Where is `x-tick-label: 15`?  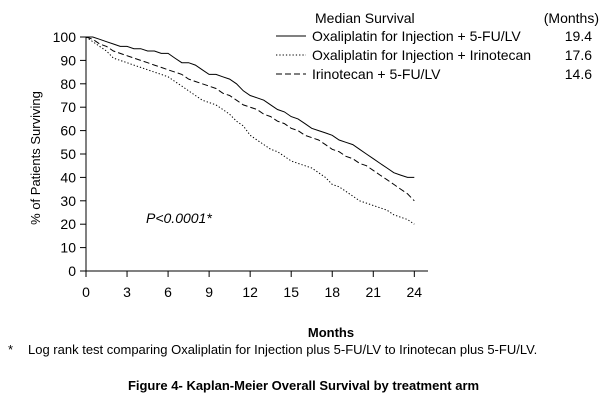
x-tick-label: 15 is located at coordinates (291, 292).